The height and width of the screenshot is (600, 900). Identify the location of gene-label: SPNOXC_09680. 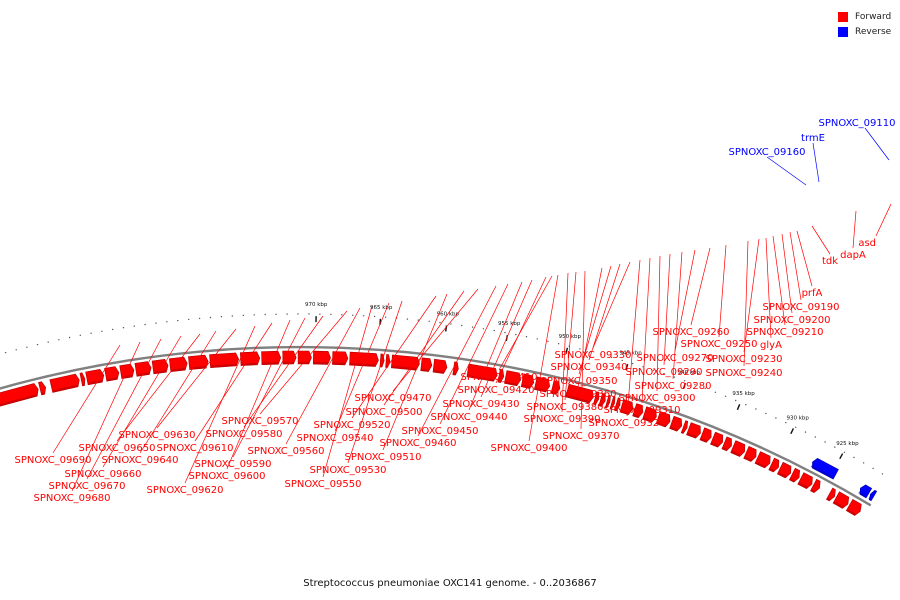
(71, 498).